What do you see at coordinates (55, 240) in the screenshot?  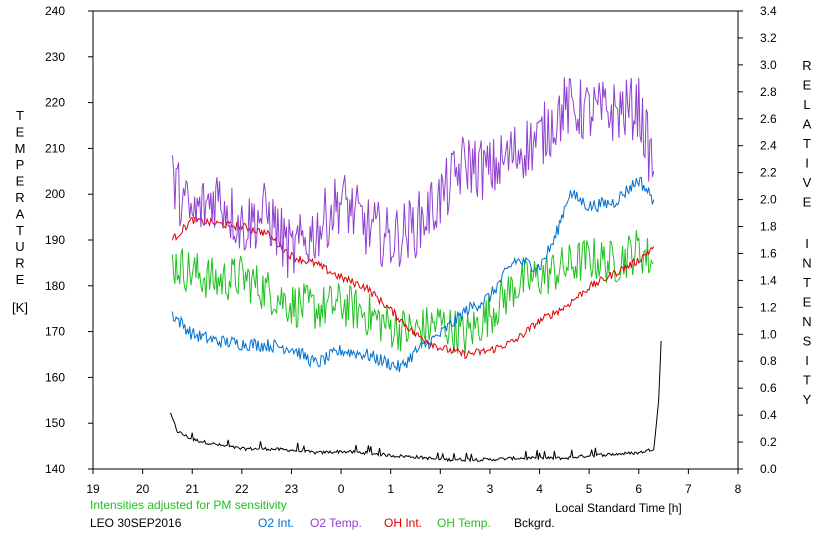 I see `left-tick-label: 190` at bounding box center [55, 240].